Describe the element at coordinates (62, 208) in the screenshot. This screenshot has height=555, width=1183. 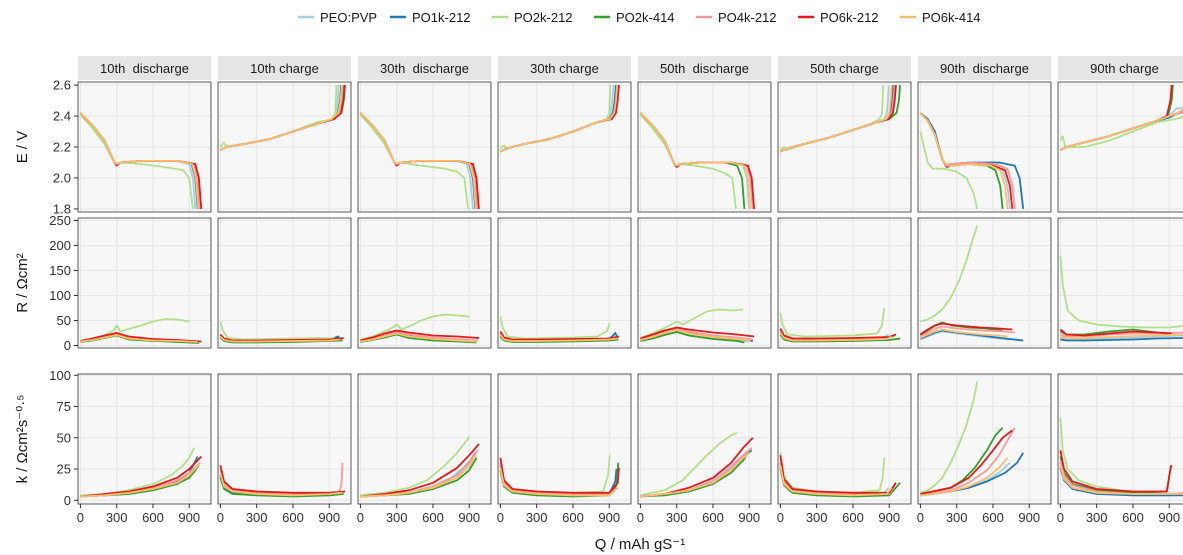
I see `y-tick-label: 1.8` at that location.